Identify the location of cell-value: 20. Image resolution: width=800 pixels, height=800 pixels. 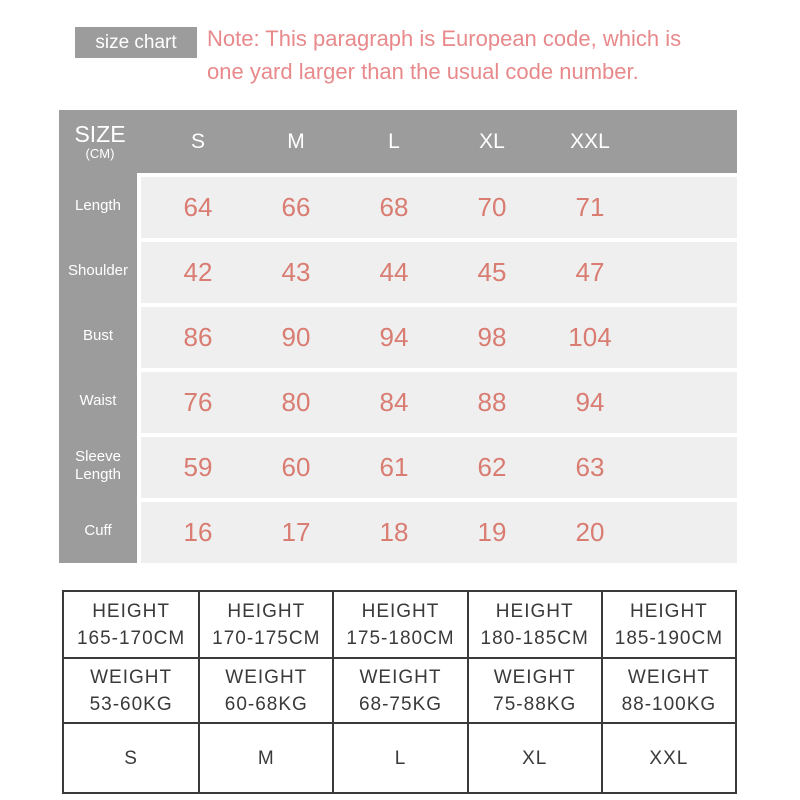
(590, 532).